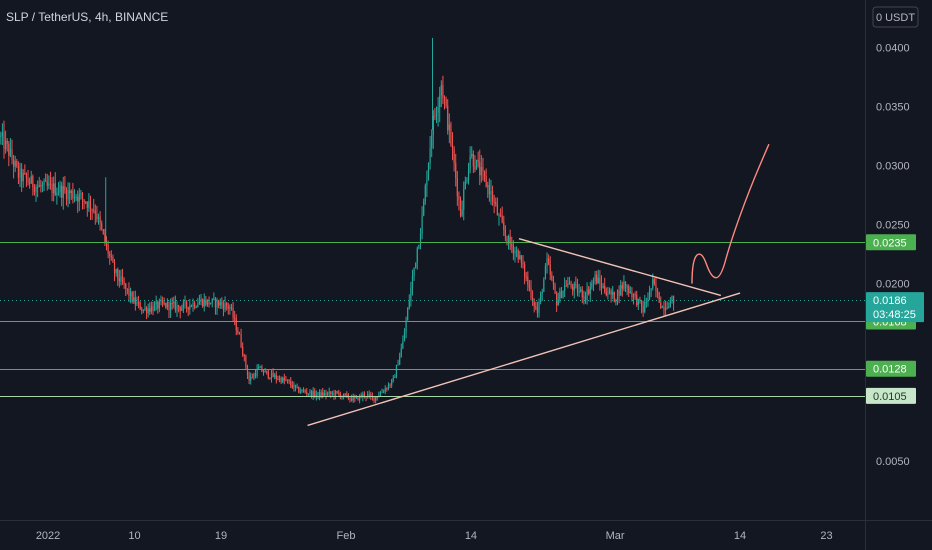  What do you see at coordinates (895, 307) in the screenshot?
I see `current-price-tag: 0.0186 03:48:25` at bounding box center [895, 307].